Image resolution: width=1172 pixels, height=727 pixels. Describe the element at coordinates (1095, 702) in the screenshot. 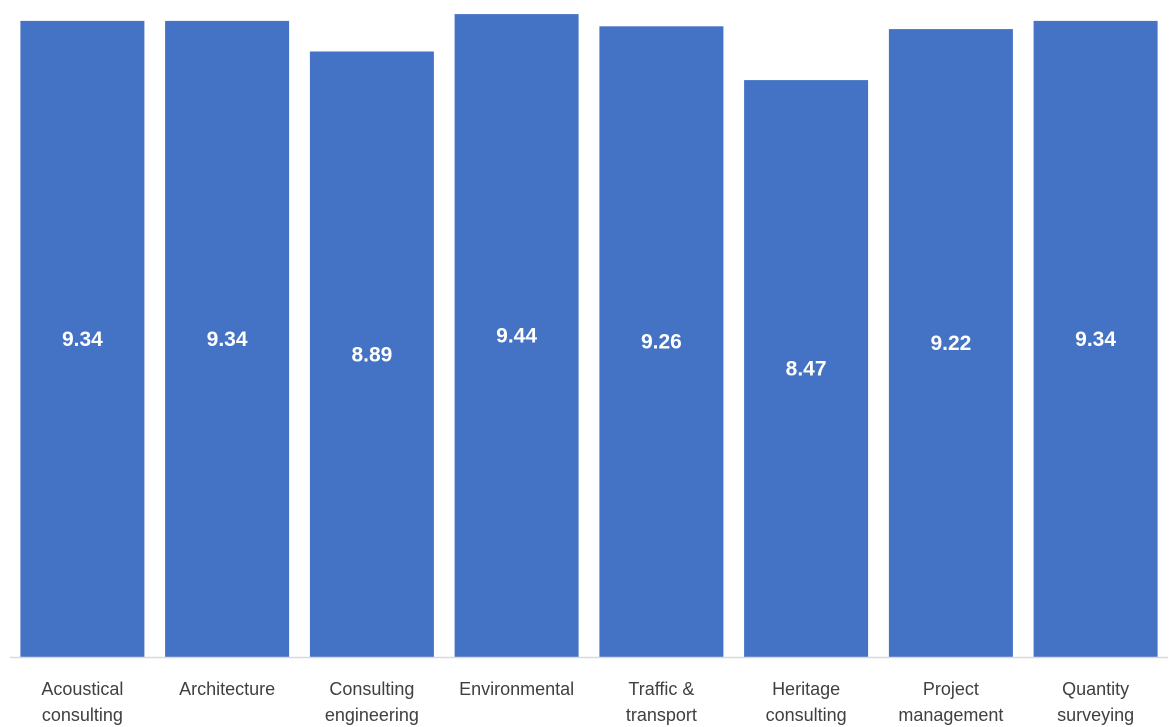

I see `category-label: Quantity surveying` at that location.